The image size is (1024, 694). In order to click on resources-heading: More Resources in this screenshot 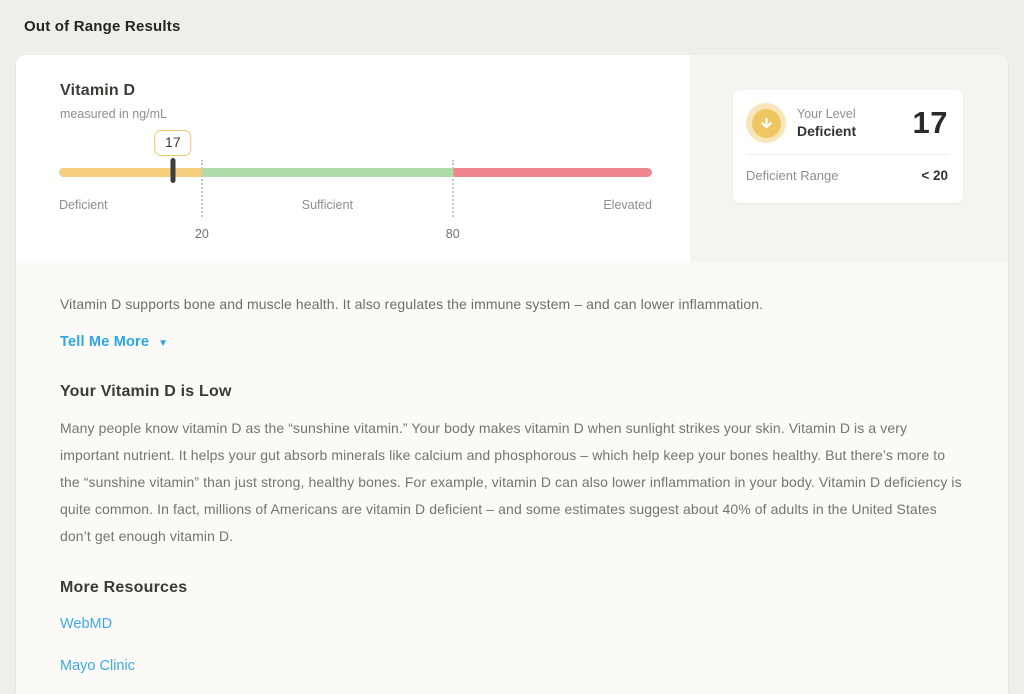, I will do `click(124, 587)`.